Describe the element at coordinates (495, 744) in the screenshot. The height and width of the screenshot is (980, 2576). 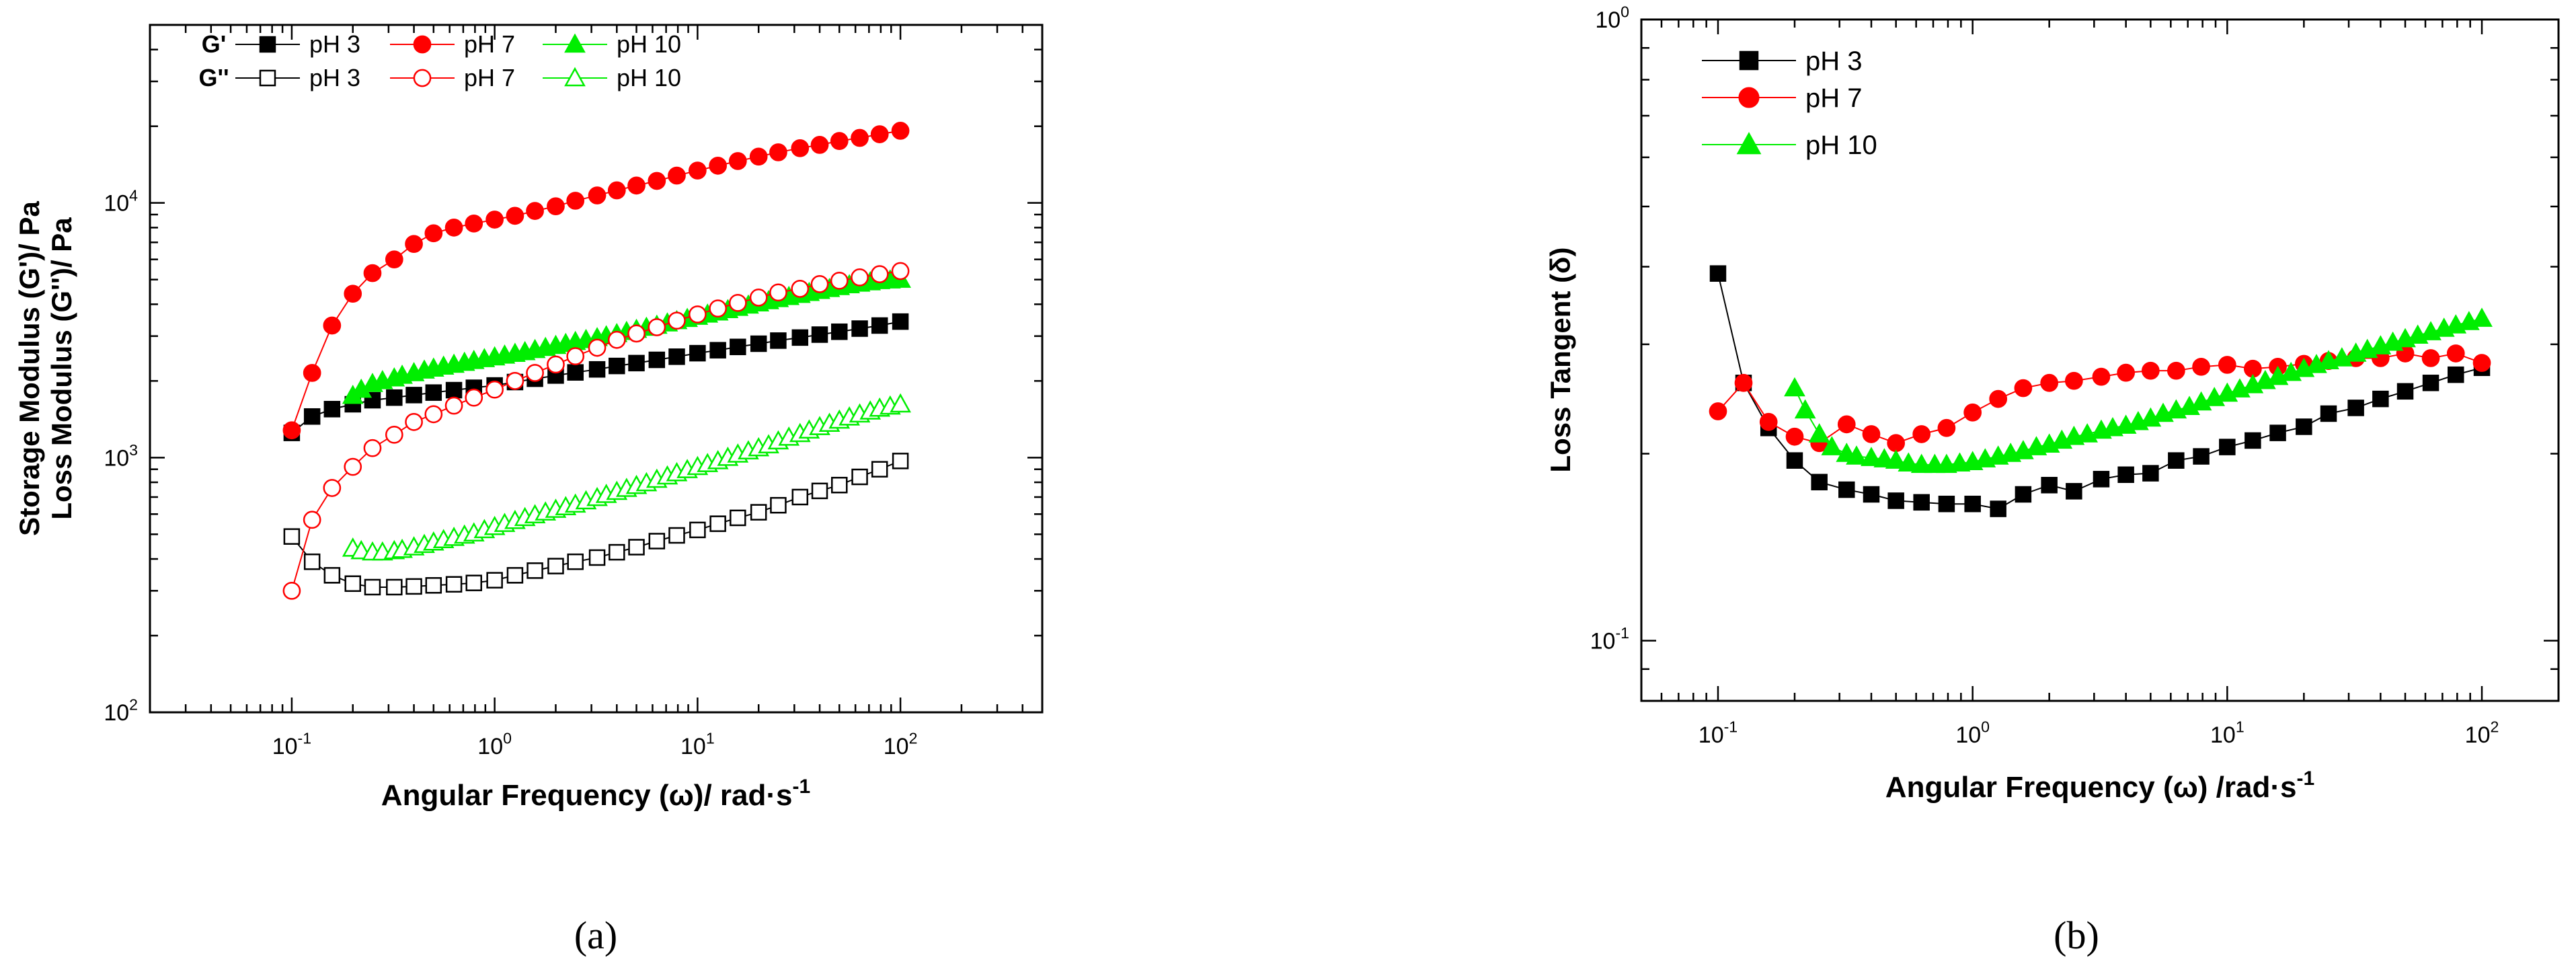
I see `x-tick-label: 10⁰` at that location.